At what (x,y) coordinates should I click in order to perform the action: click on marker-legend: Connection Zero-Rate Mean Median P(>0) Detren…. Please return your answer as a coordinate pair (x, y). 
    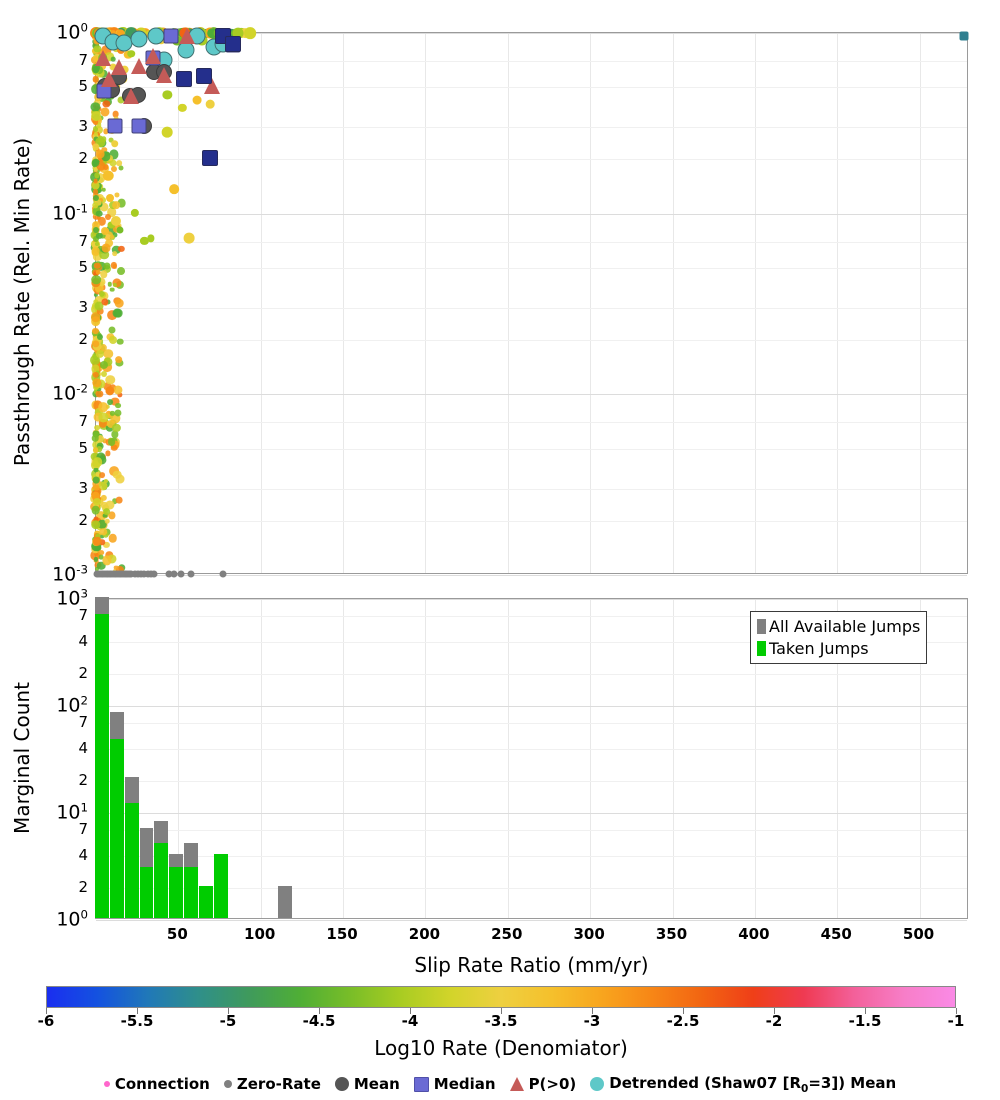
    Looking at the image, I should click on (500, 1084).